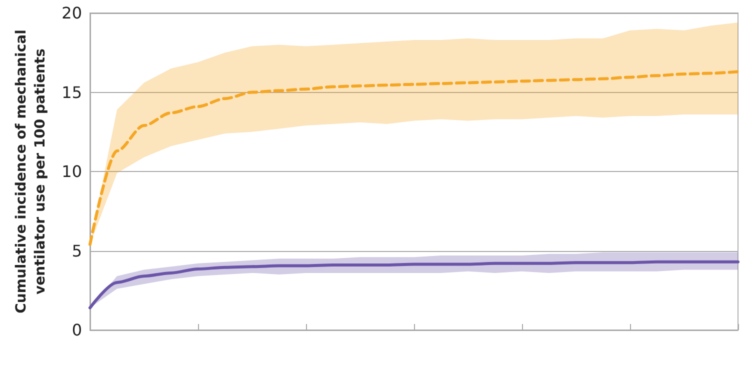 The height and width of the screenshot is (375, 750). I want to click on y-tick-label: 0, so click(77, 330).